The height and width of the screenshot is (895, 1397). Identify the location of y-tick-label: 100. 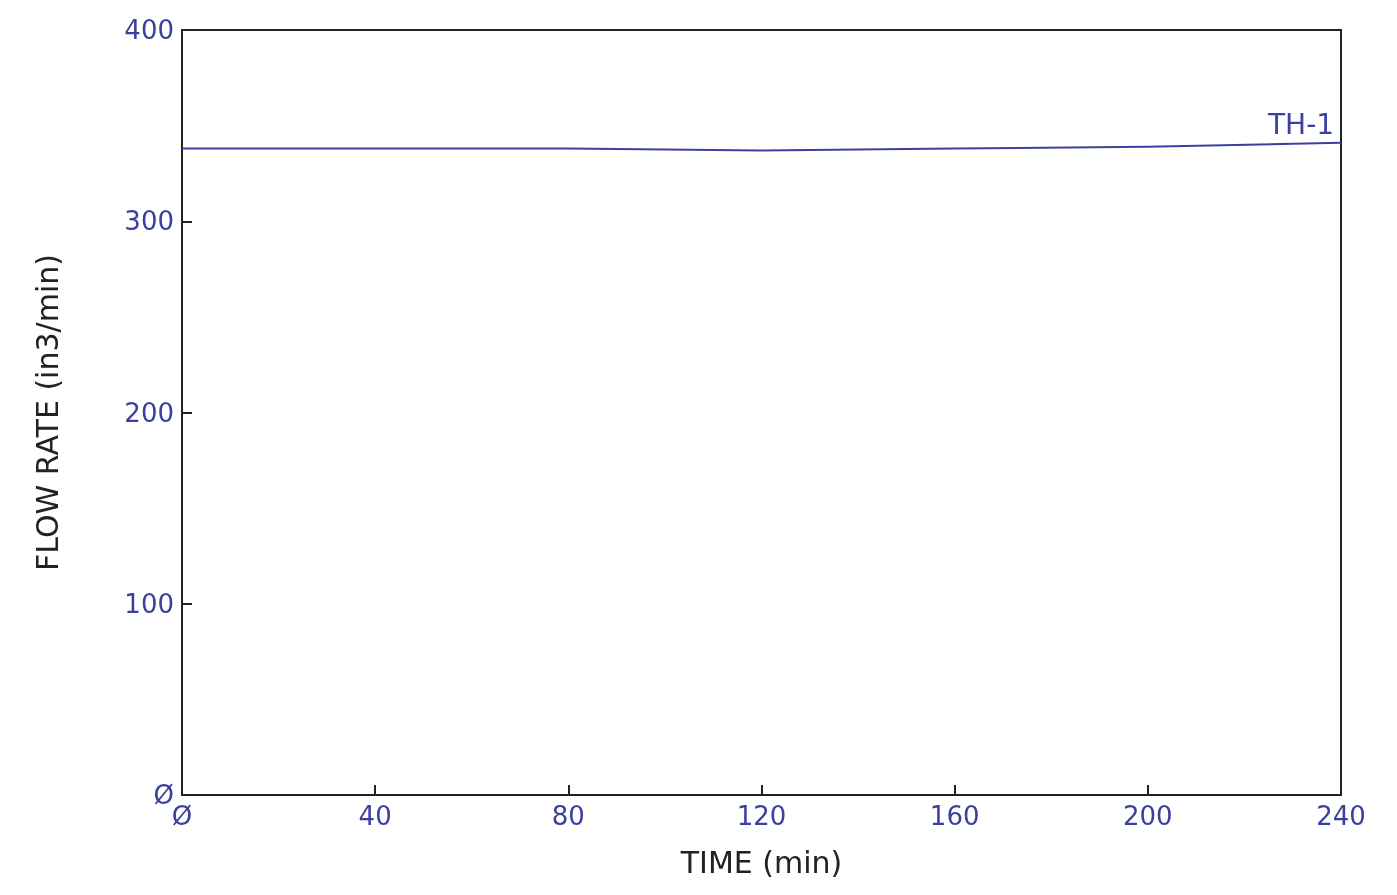
(149, 603).